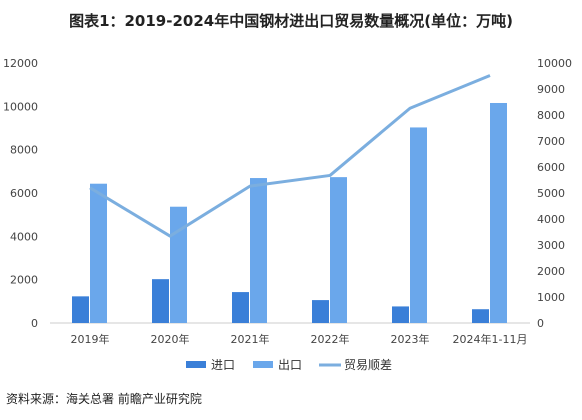 This screenshot has width=582, height=420. Describe the element at coordinates (24, 150) in the screenshot. I see `left-tick-label: 8000` at that location.